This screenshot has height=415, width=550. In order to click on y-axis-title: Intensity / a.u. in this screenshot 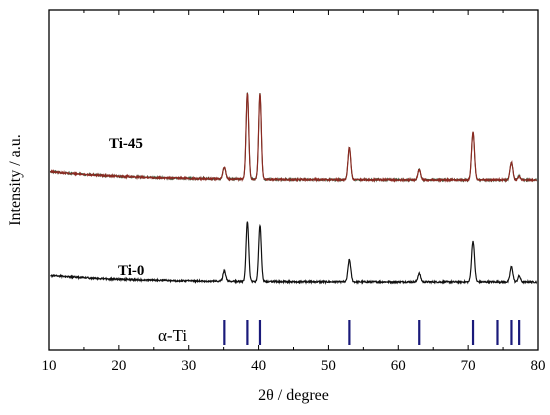, I will do `click(15, 180)`.